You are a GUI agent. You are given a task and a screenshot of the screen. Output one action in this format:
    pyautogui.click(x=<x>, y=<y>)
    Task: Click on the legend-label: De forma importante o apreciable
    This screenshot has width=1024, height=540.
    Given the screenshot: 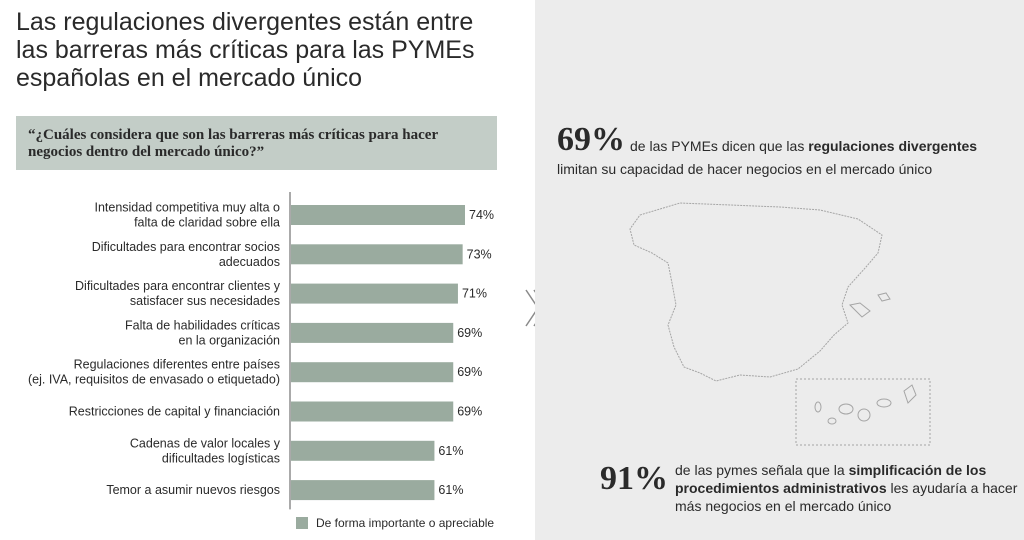 What is the action you would take?
    pyautogui.click(x=405, y=523)
    